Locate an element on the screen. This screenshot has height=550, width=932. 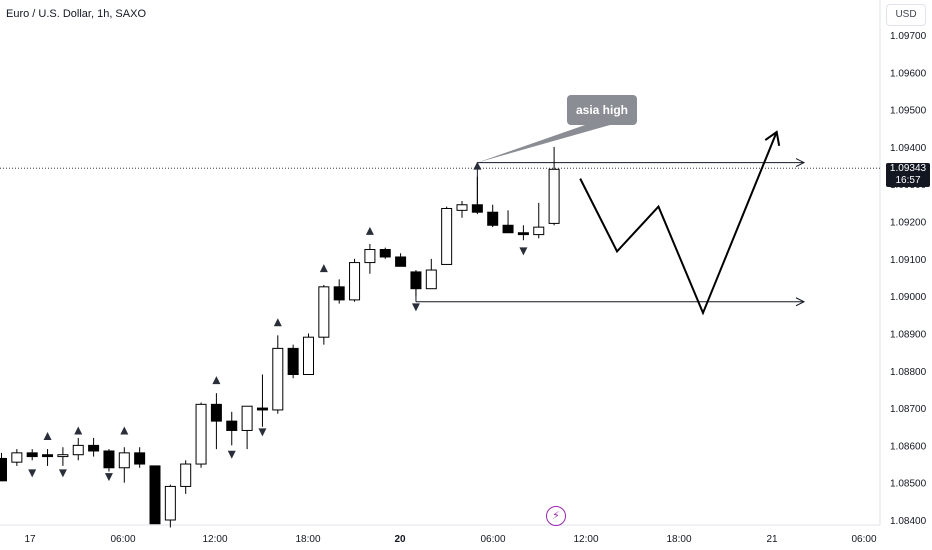
y-tick-label: 1.08500 is located at coordinates (908, 484).